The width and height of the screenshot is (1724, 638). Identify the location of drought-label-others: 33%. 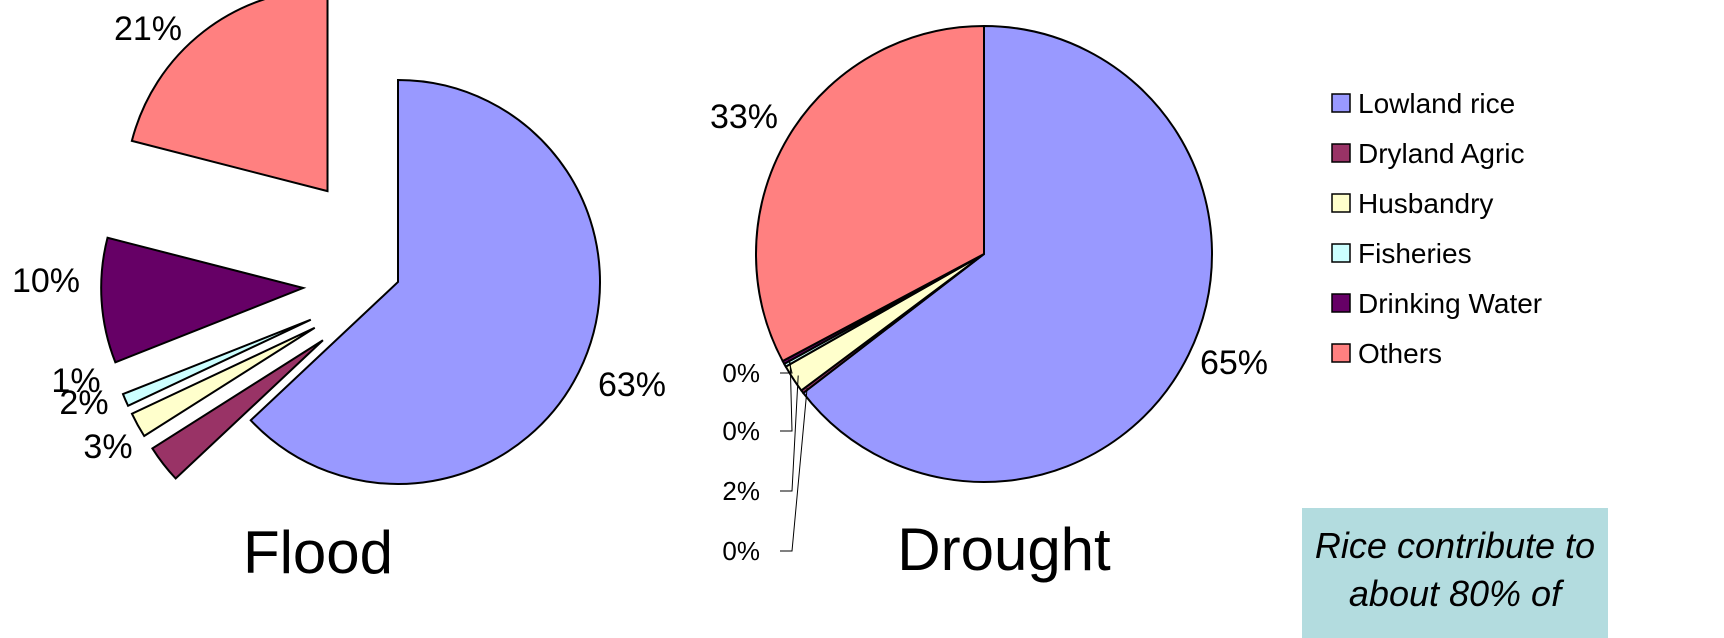
(744, 117).